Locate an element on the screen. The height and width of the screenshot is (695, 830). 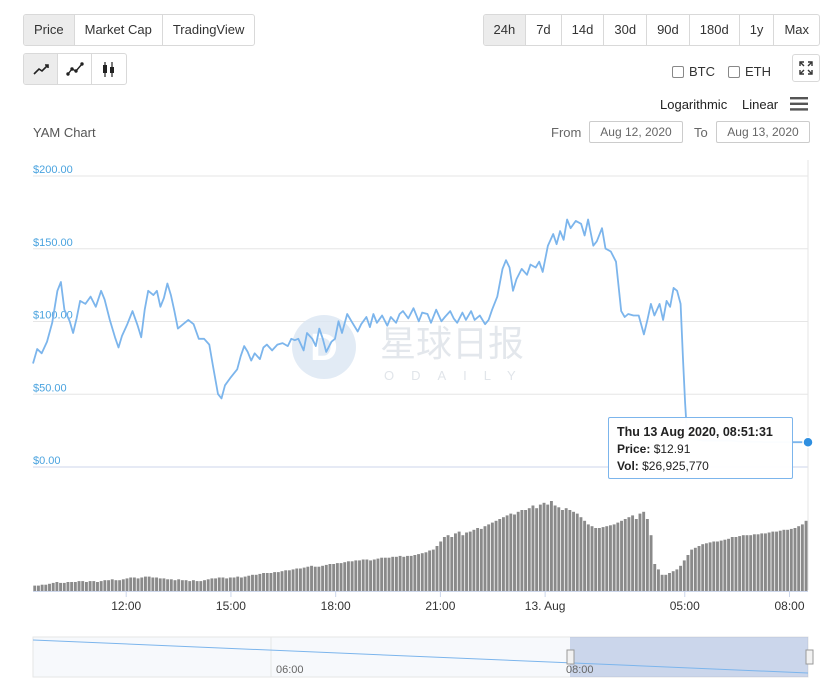
range-14d: 14d is located at coordinates (583, 30).